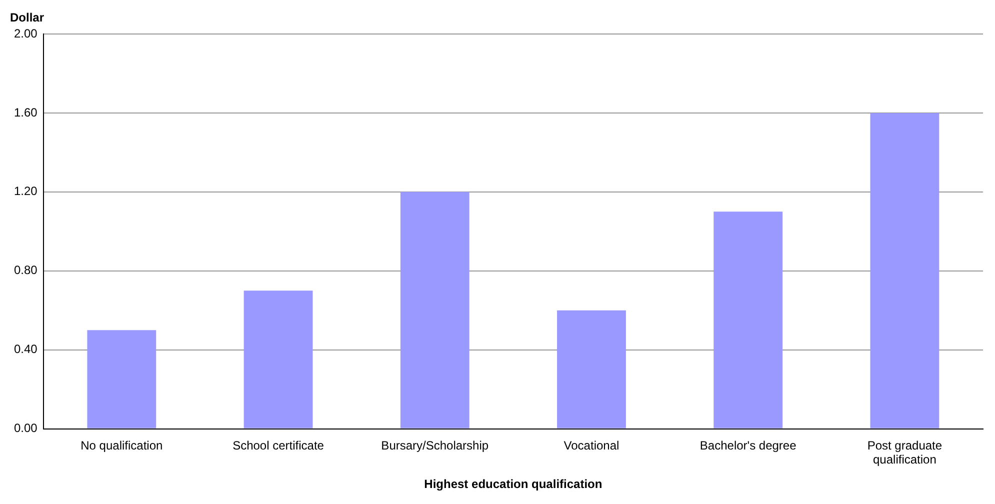 The width and height of the screenshot is (995, 504). Describe the element at coordinates (904, 452) in the screenshot. I see `x-tick-label: Post graduate qualification` at that location.